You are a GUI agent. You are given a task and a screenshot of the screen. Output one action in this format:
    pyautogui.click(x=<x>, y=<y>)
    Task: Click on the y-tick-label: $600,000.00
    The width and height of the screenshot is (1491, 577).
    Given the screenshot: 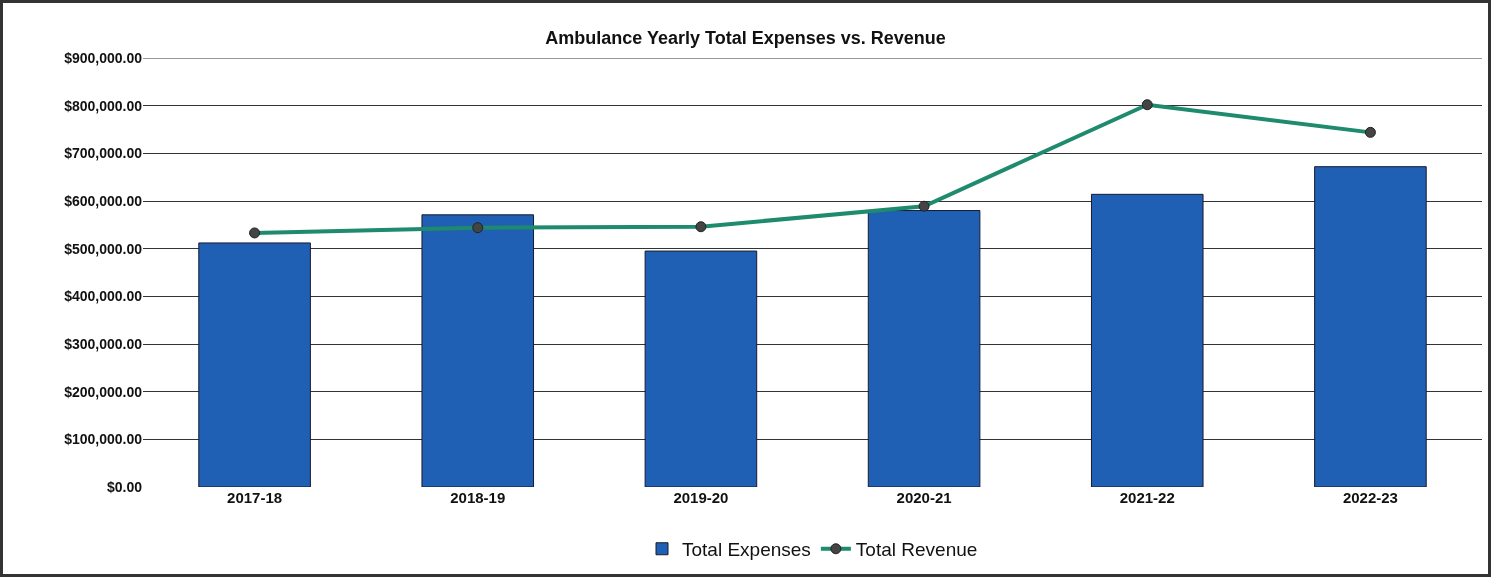 What is the action you would take?
    pyautogui.click(x=103, y=200)
    